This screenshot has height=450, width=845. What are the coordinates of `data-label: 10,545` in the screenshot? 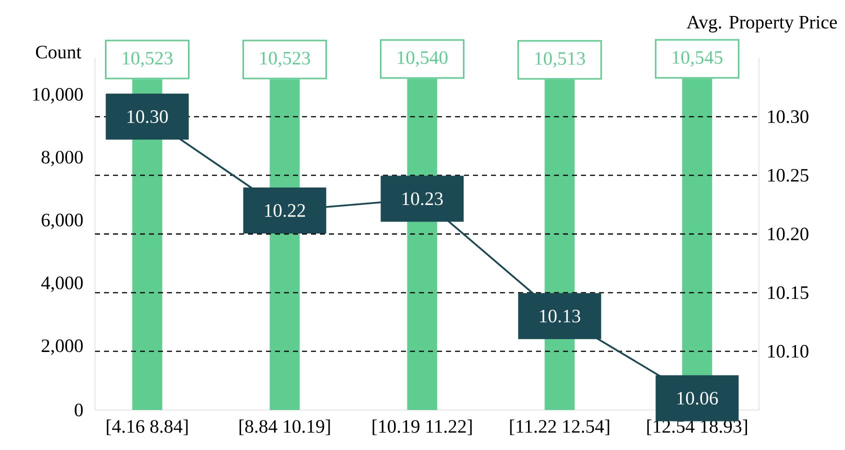 It's located at (697, 59).